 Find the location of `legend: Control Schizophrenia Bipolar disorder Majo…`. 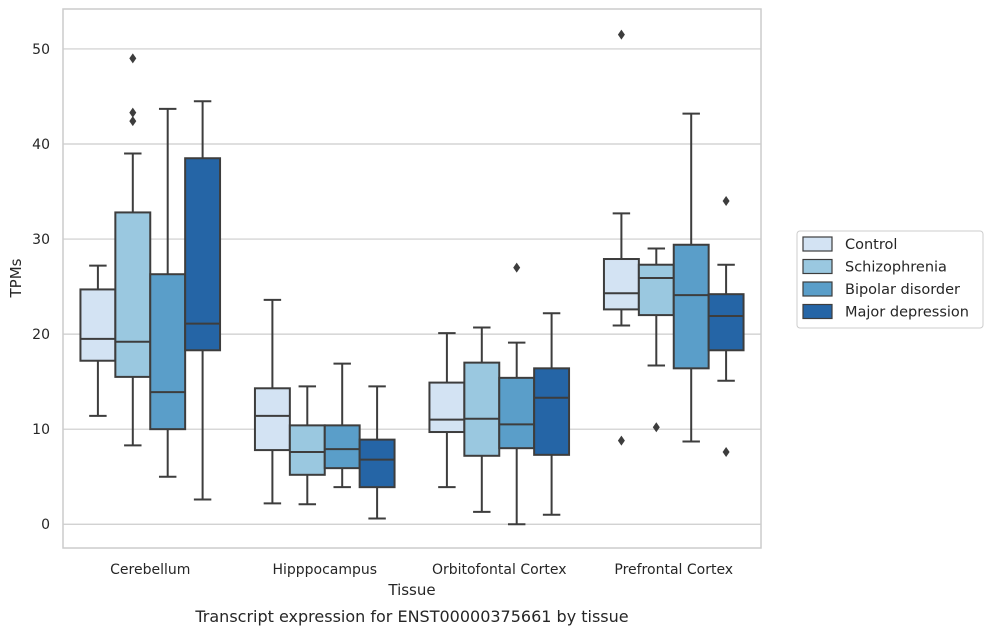

legend: Control Schizophrenia Bipolar disorder Majo… is located at coordinates (890, 279).